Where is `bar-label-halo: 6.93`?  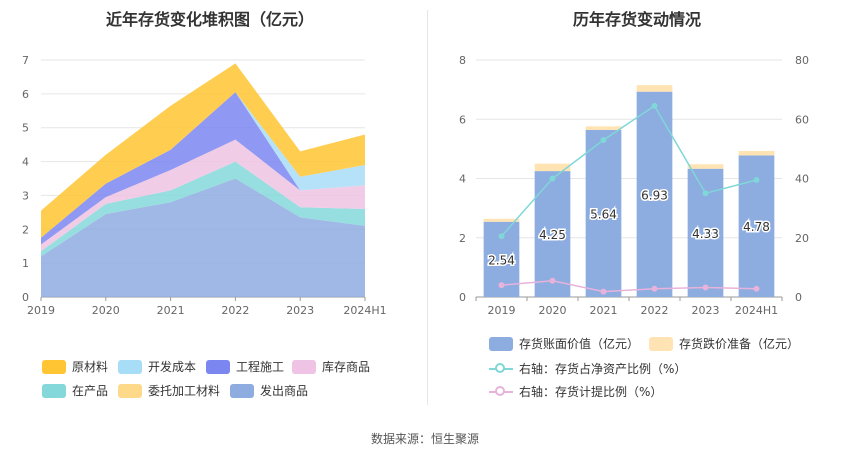 bar-label-halo: 6.93 is located at coordinates (654, 195).